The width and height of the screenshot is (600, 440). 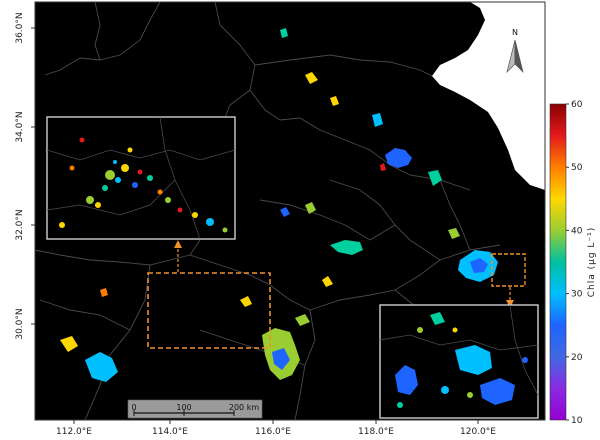 What do you see at coordinates (376, 432) in the screenshot?
I see `lon-label: 118.0°E` at bounding box center [376, 432].